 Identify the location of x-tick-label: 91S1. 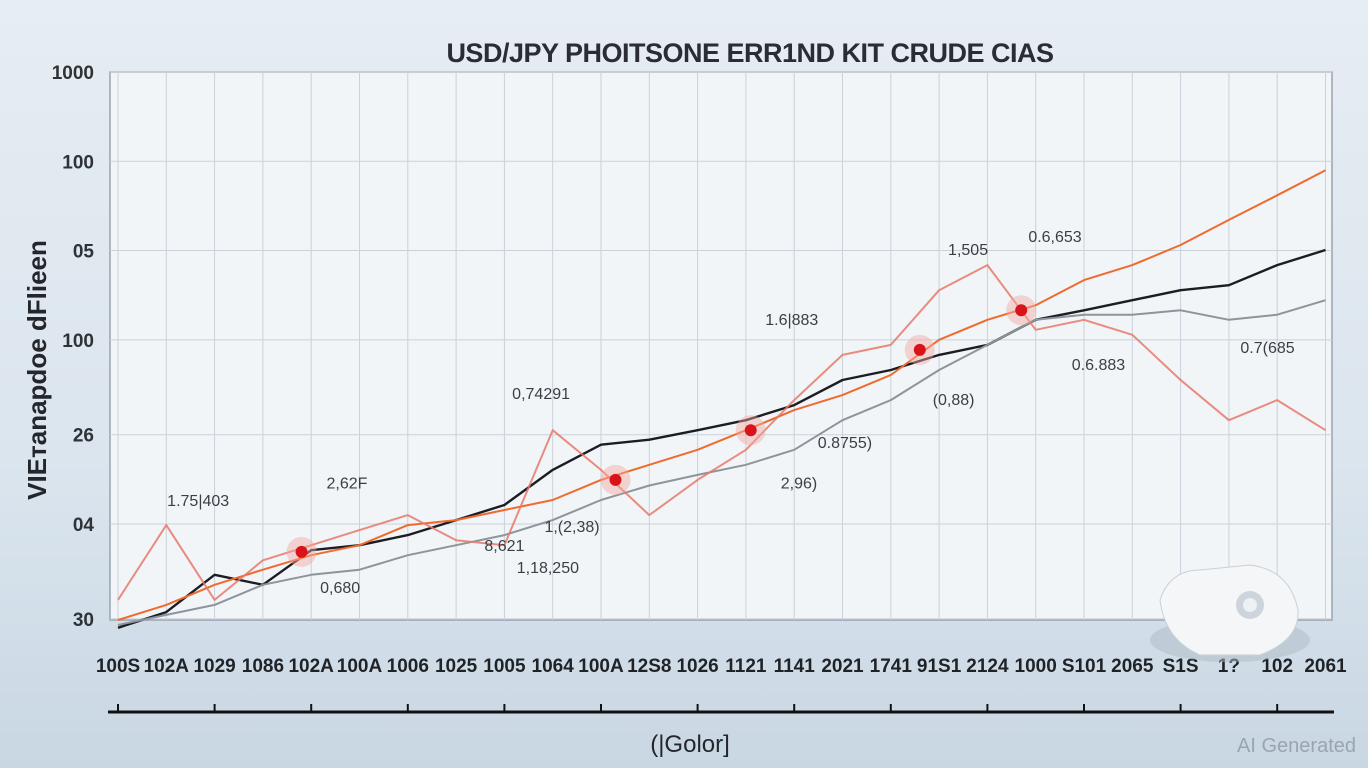
(939, 666).